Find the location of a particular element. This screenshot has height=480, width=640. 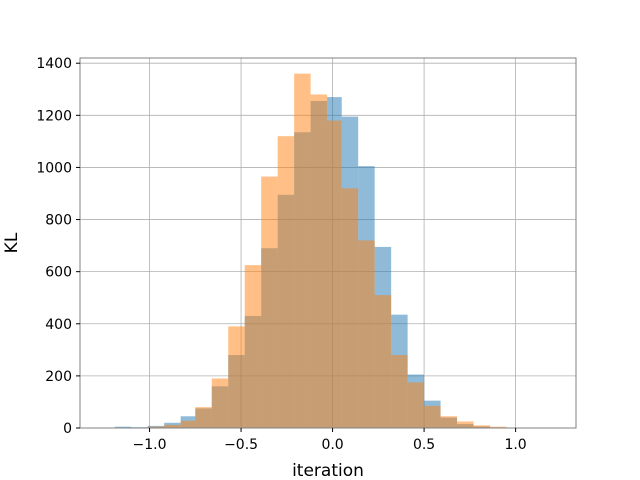

x-tick-label: 1.0 is located at coordinates (515, 445).